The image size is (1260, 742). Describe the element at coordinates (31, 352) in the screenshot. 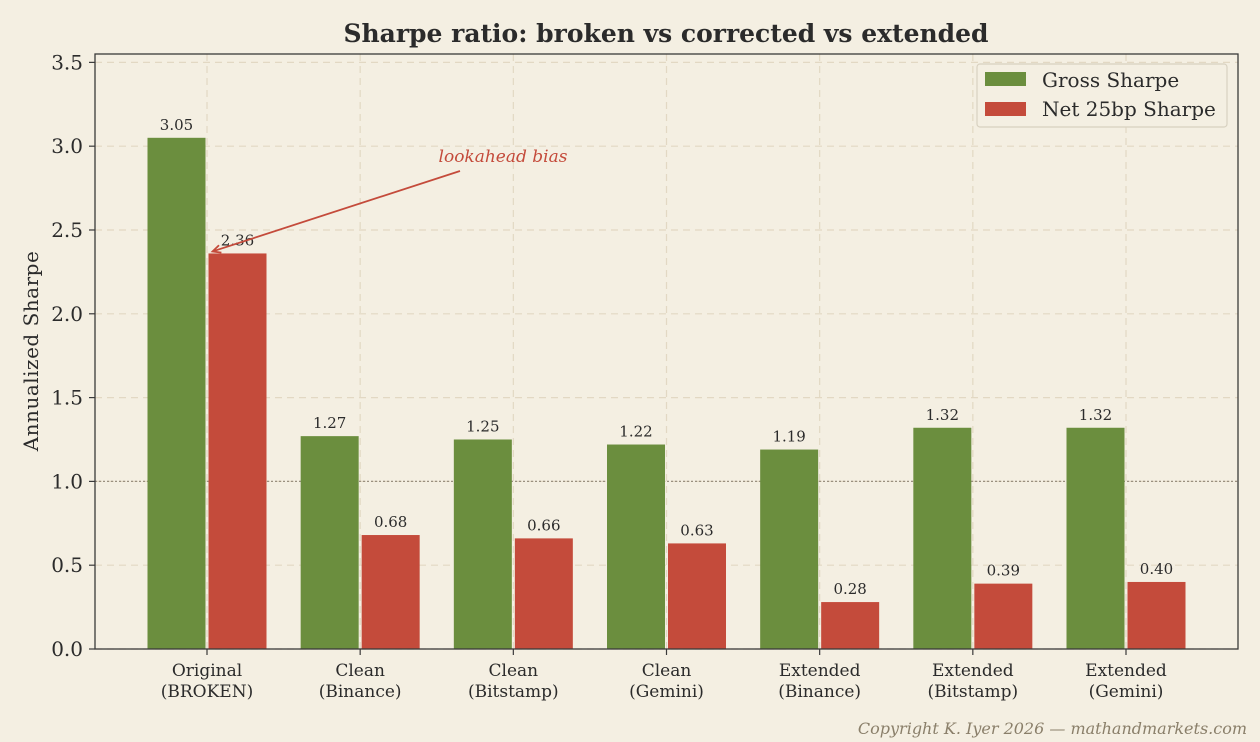

I see `y-axis-label: Annualized Sharpe` at that location.